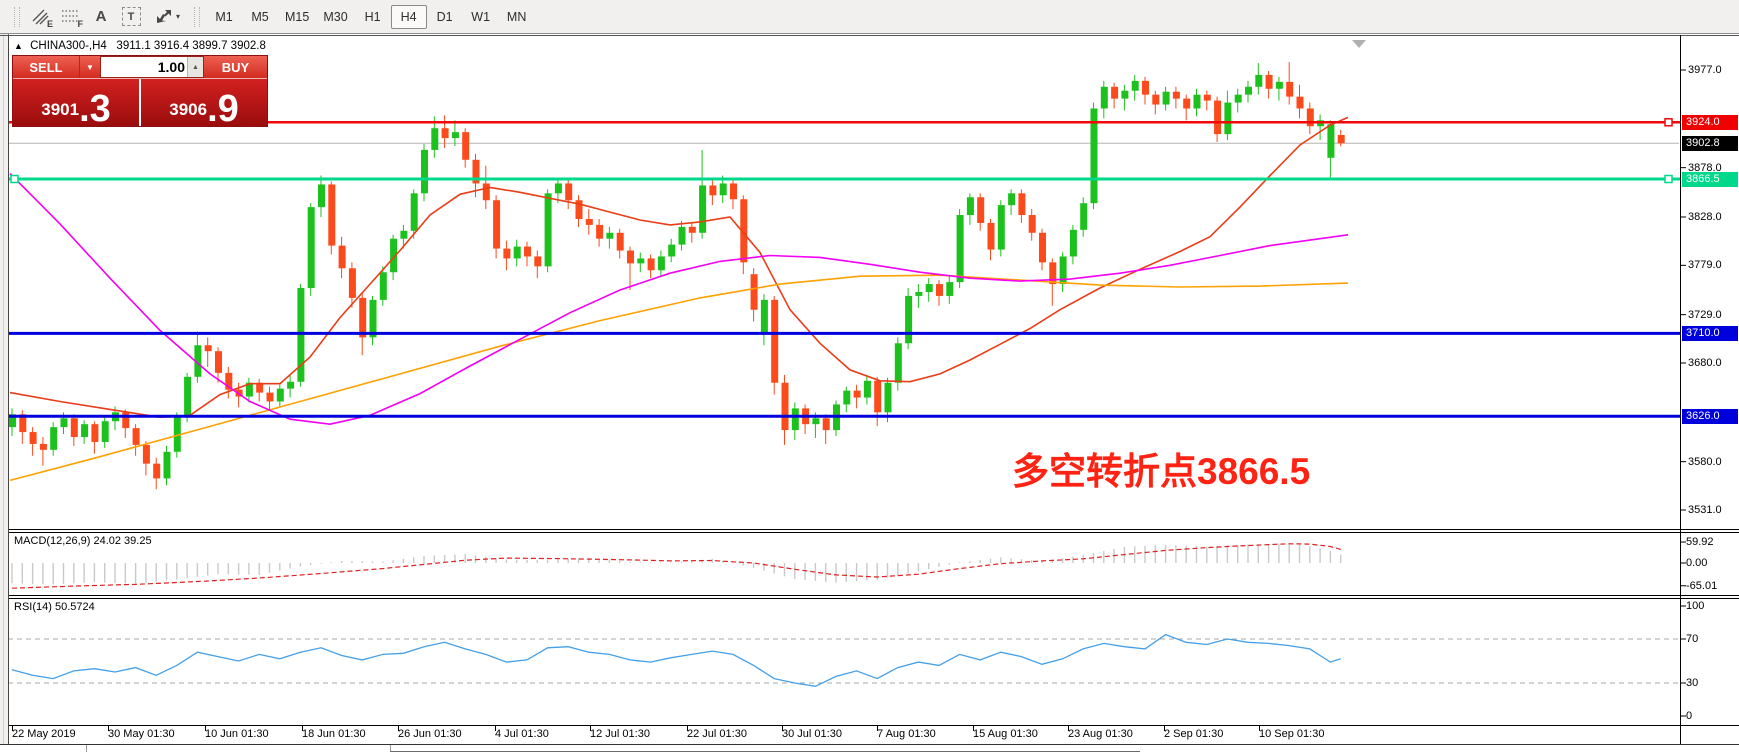 The width and height of the screenshot is (1739, 752). What do you see at coordinates (1705, 462) in the screenshot?
I see `price-tick-label: 3580.0` at bounding box center [1705, 462].